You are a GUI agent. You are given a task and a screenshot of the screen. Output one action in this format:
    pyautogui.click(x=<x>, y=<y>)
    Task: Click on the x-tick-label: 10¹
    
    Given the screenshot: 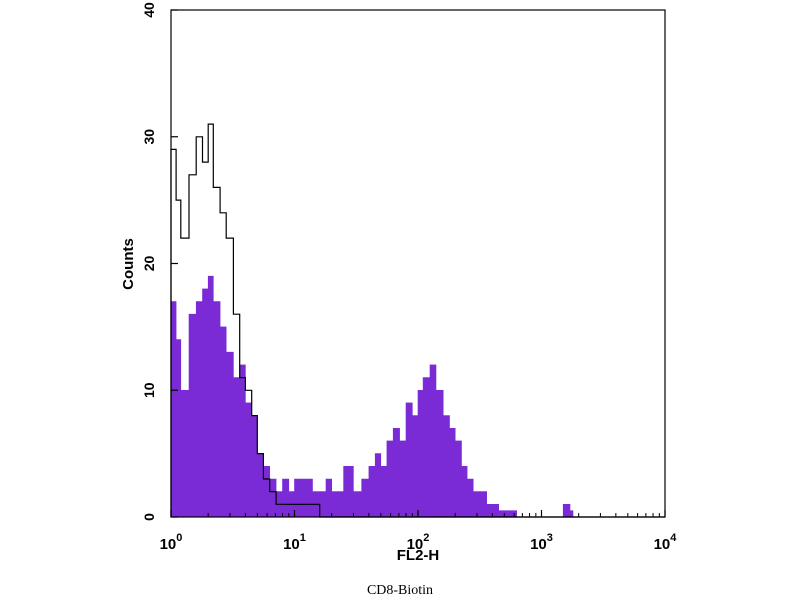 What is the action you would take?
    pyautogui.click(x=294, y=542)
    